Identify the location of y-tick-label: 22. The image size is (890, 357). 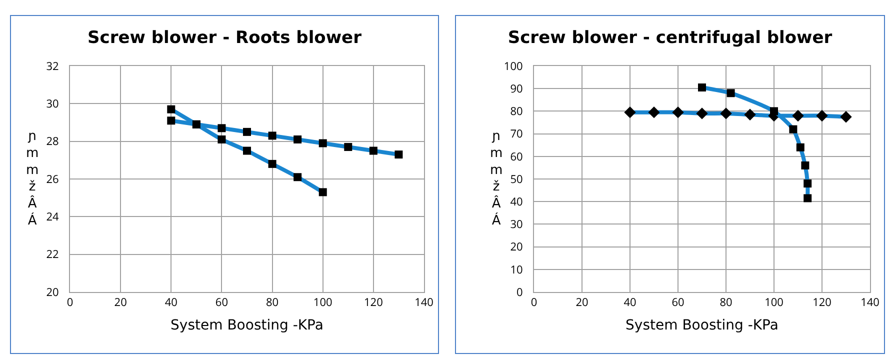
(52, 254).